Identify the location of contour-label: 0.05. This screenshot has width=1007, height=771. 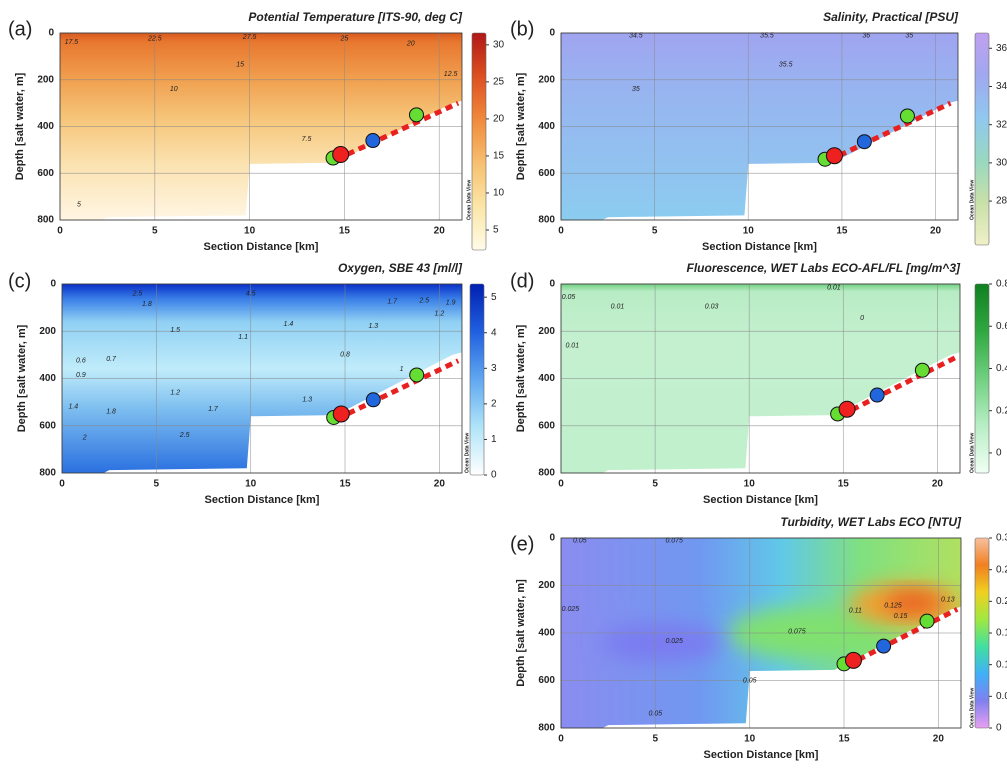
(750, 680).